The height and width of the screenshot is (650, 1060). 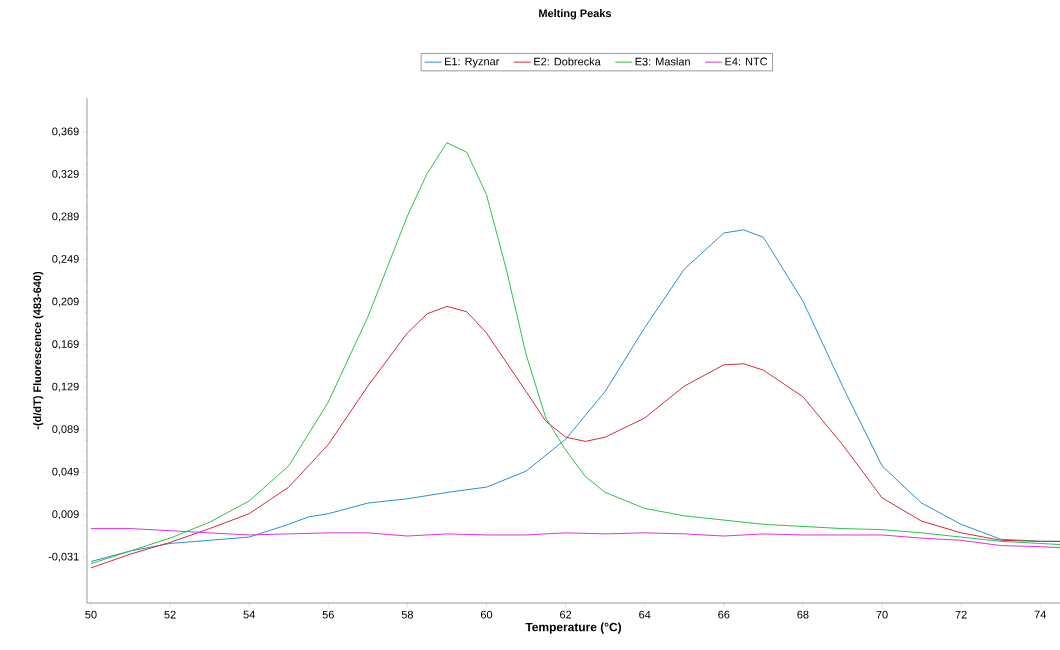 I want to click on y-tick-label: 0,089, so click(x=65, y=430).